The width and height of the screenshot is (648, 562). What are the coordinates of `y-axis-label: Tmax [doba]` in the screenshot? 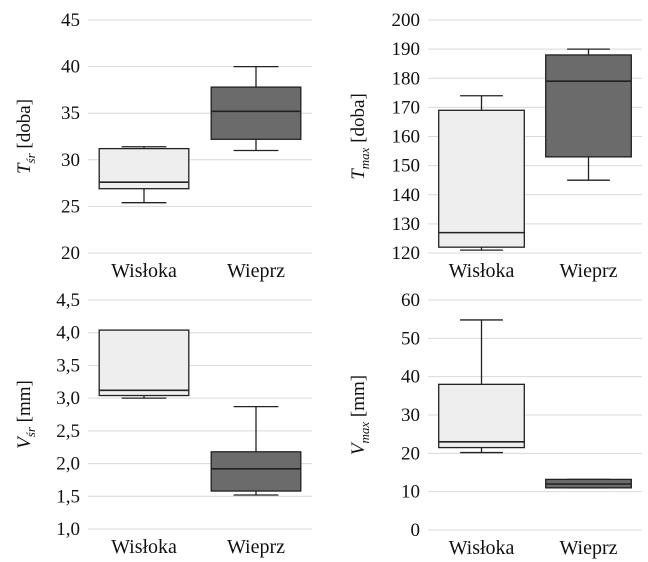 It's located at (360, 136).